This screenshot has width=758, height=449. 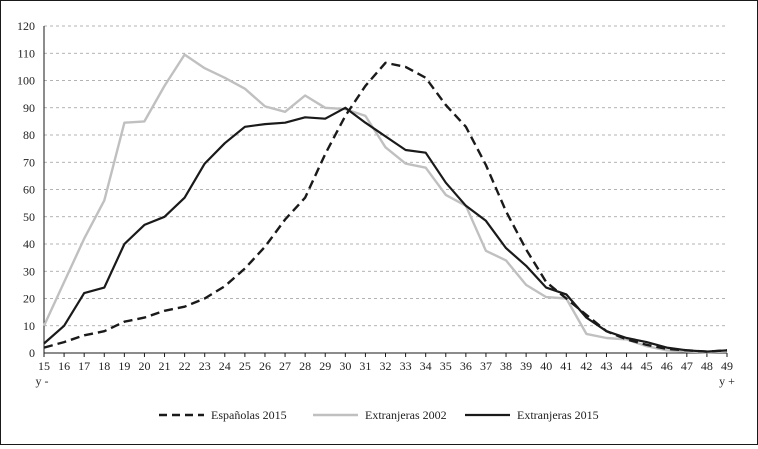 What do you see at coordinates (185, 366) in the screenshot?
I see `x-tick-label-22: 22` at bounding box center [185, 366].